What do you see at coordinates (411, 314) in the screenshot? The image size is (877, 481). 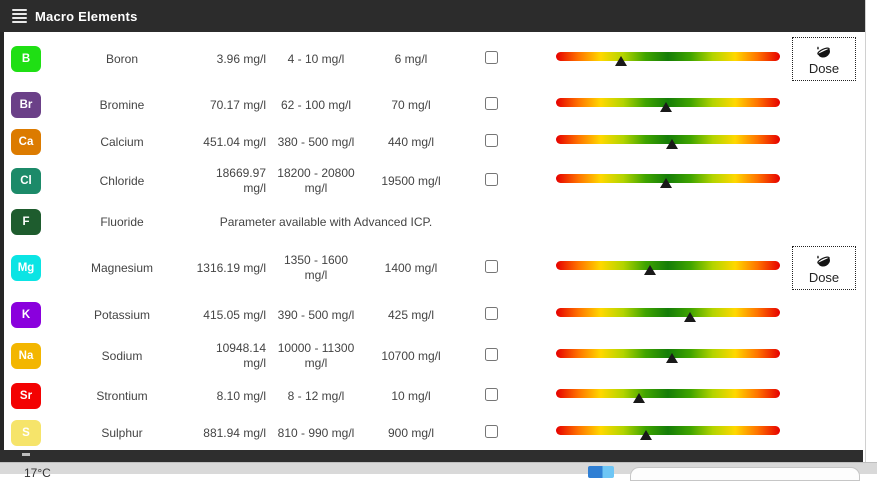 I see `element-target: 425 mg/l` at bounding box center [411, 314].